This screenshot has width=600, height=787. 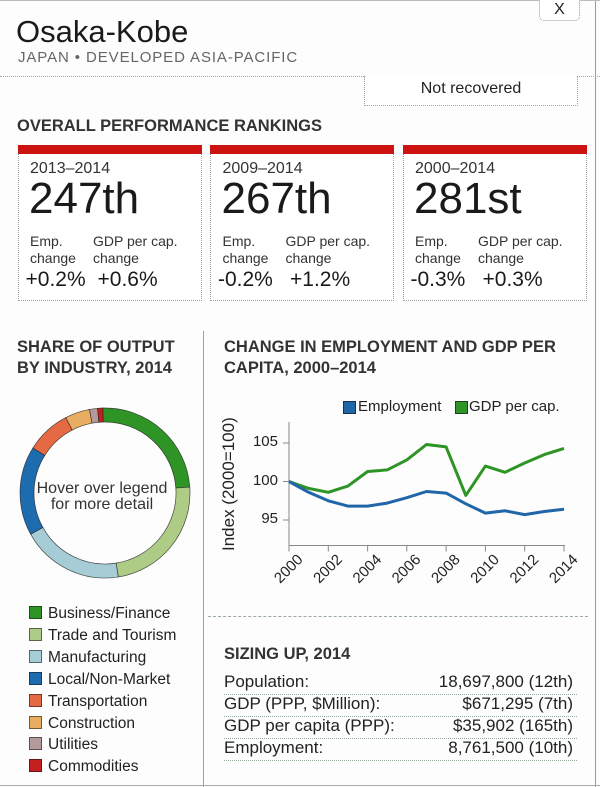 What do you see at coordinates (446, 569) in the screenshot?
I see `svg-text: 2008` at bounding box center [446, 569].